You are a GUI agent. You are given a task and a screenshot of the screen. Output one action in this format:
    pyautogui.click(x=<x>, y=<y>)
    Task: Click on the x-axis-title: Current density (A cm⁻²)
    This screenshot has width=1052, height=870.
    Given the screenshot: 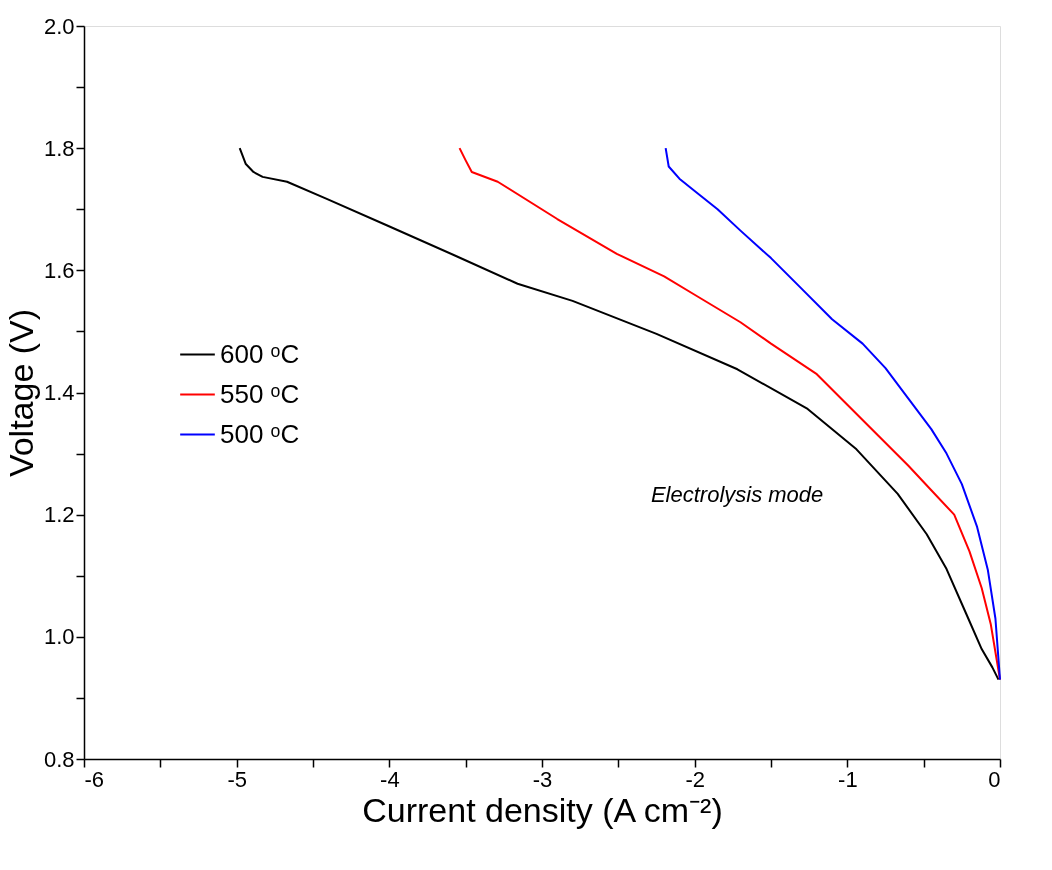 What is the action you would take?
    pyautogui.click(x=542, y=809)
    